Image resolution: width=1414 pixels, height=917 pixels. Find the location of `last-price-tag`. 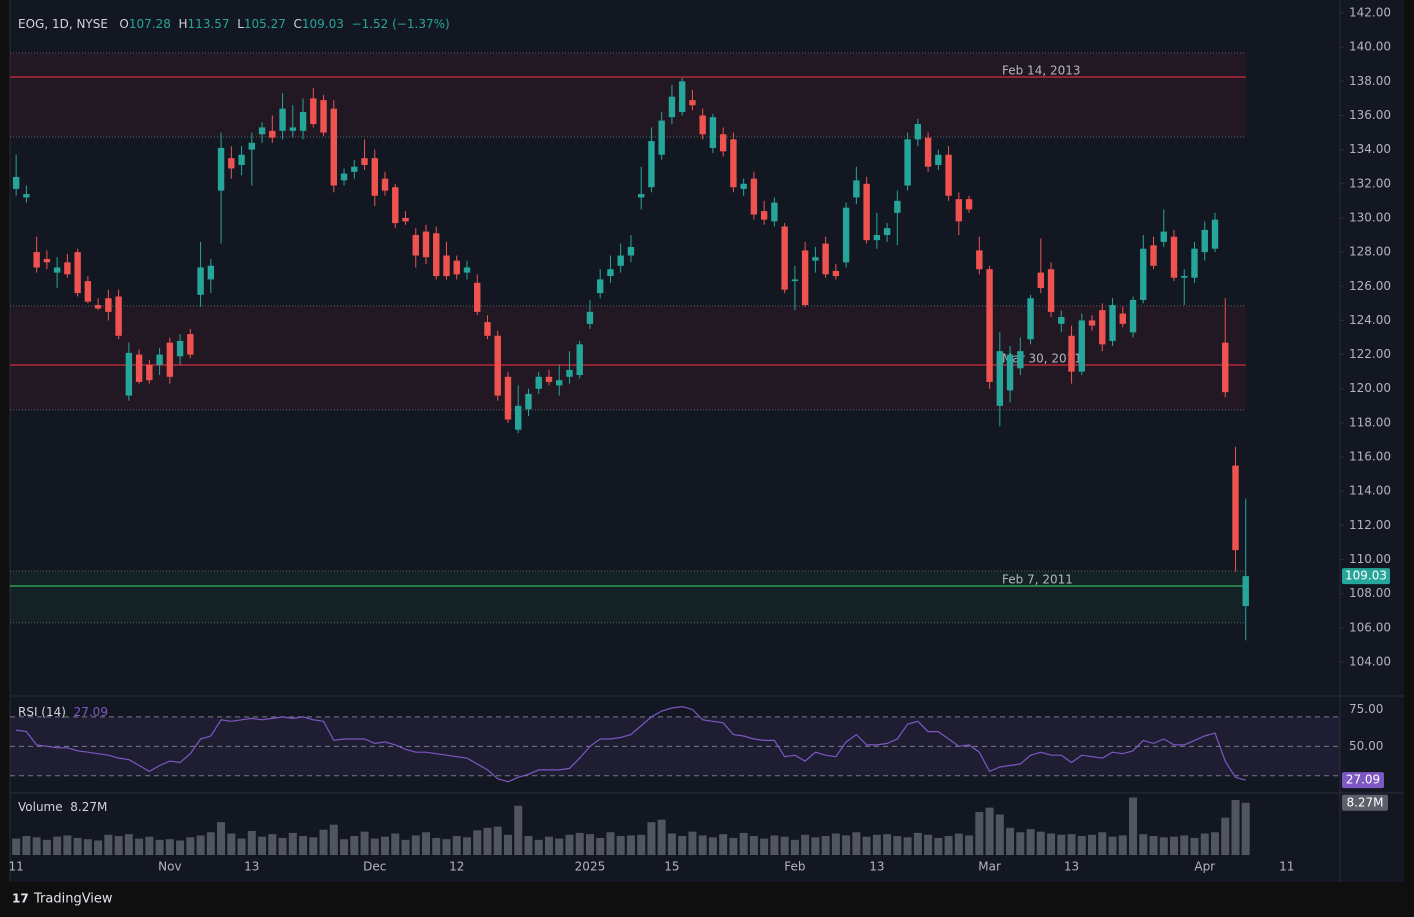

last-price-tag is located at coordinates (1366, 576).